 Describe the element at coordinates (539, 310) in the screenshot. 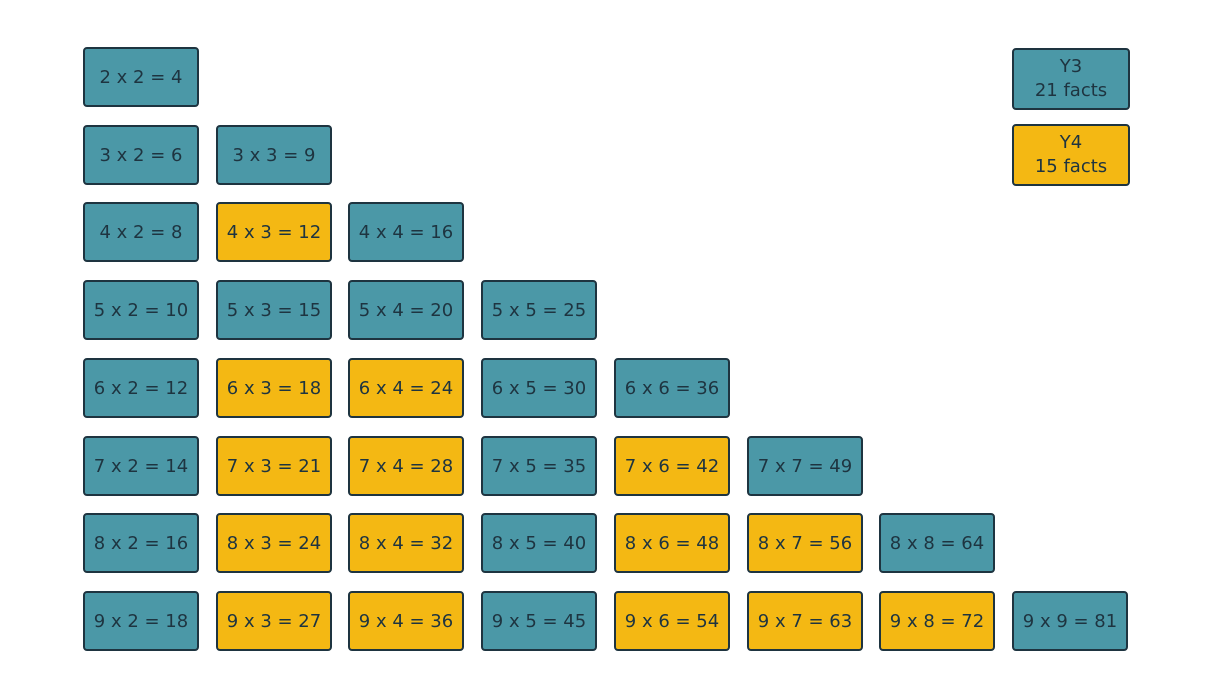

I see `fact-tile: 5 x 5 = 25` at that location.